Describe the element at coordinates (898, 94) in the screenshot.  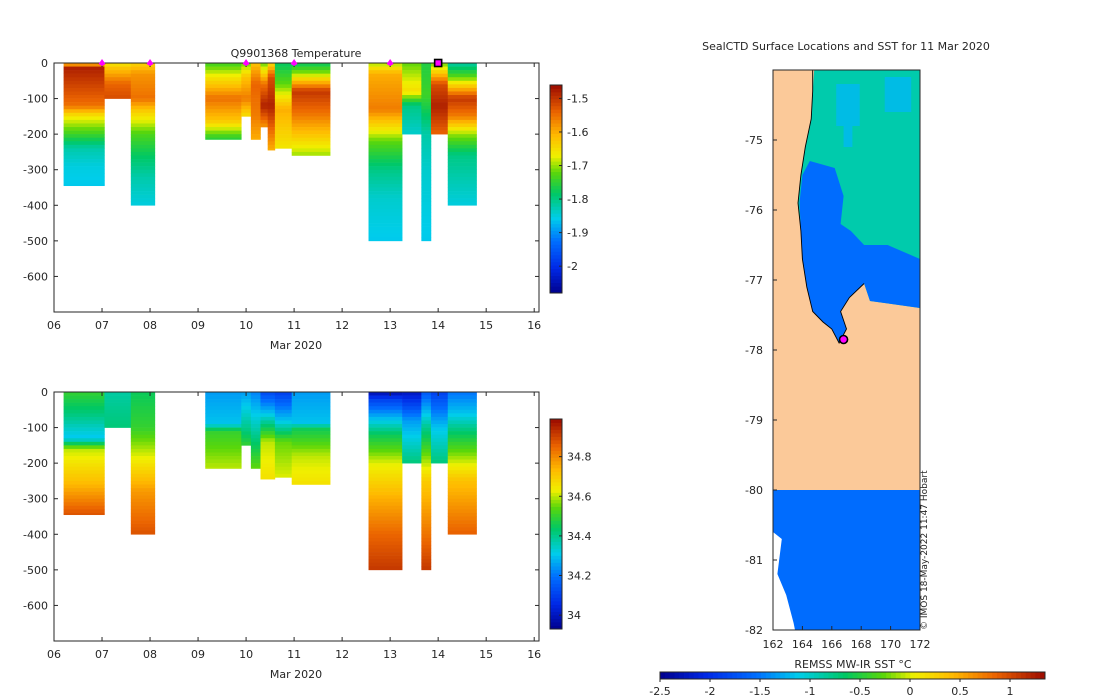
I see `sst-patch` at that location.